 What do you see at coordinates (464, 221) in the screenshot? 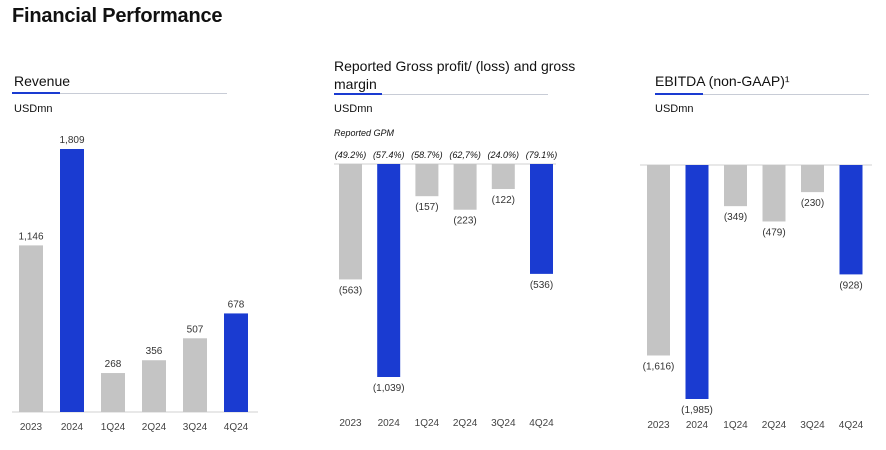
I see `gross-profit-data-label-2Q24: (223)` at bounding box center [464, 221].